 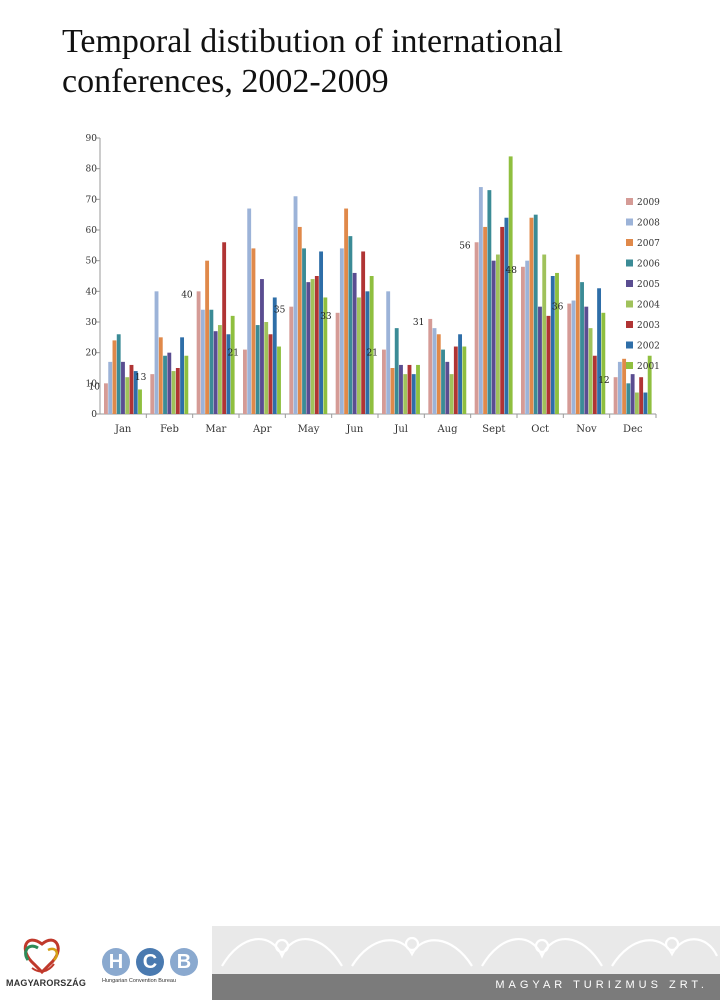 What do you see at coordinates (451, 394) in the screenshot?
I see `bar-2004-aug` at bounding box center [451, 394].